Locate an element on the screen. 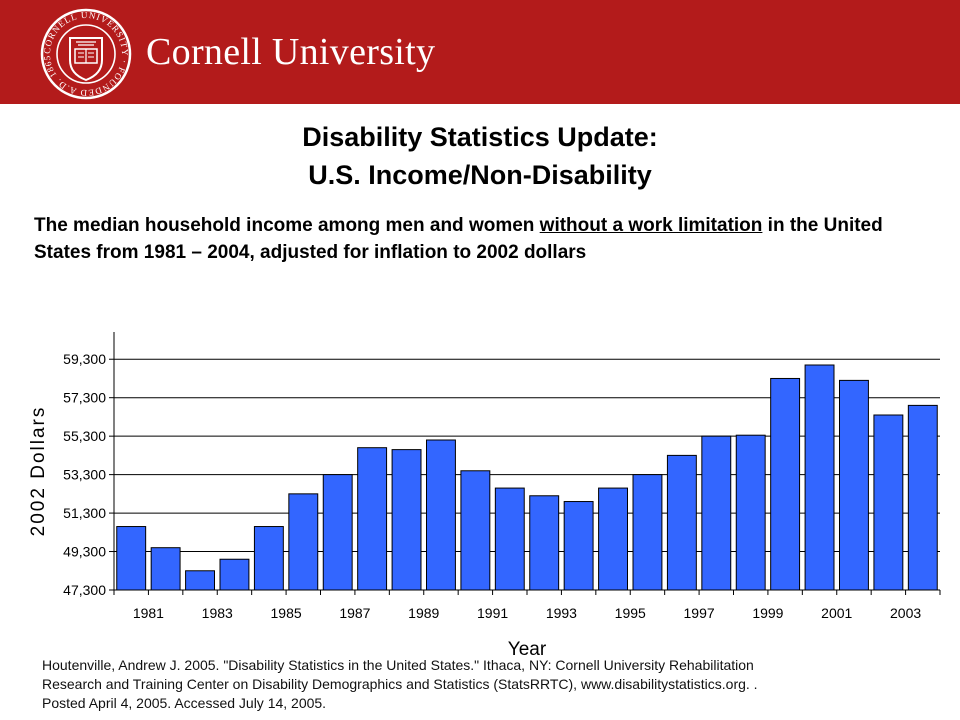 This screenshot has width=960, height=720. x-tick-label: 1989 is located at coordinates (423, 613).